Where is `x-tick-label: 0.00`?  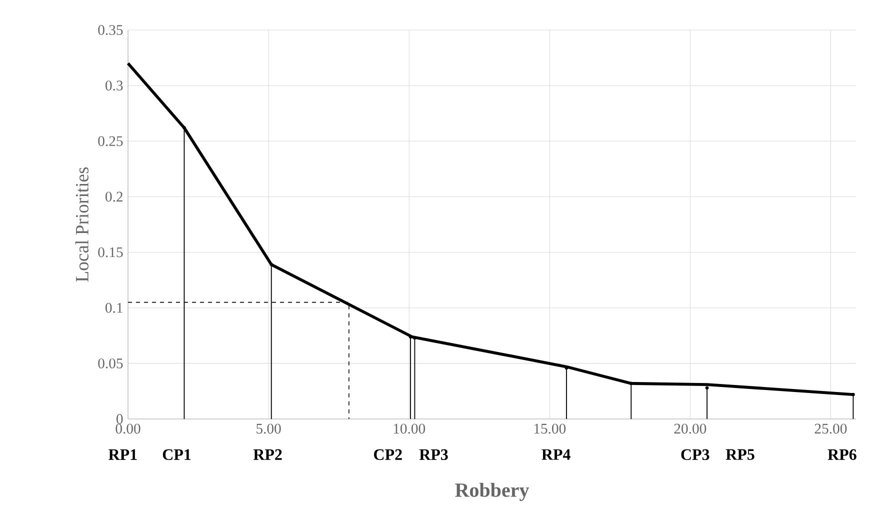
x-tick-label: 0.00 is located at coordinates (128, 429).